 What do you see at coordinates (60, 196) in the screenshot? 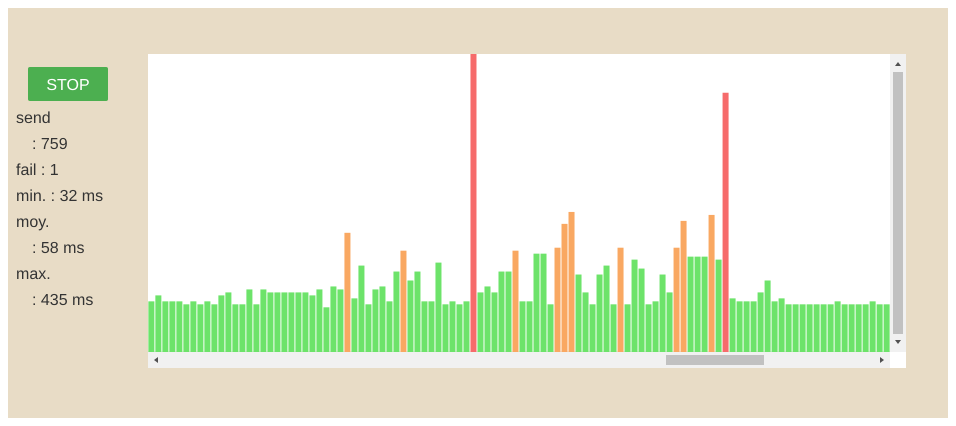
I see `text: min. : 32 ms` at bounding box center [60, 196].